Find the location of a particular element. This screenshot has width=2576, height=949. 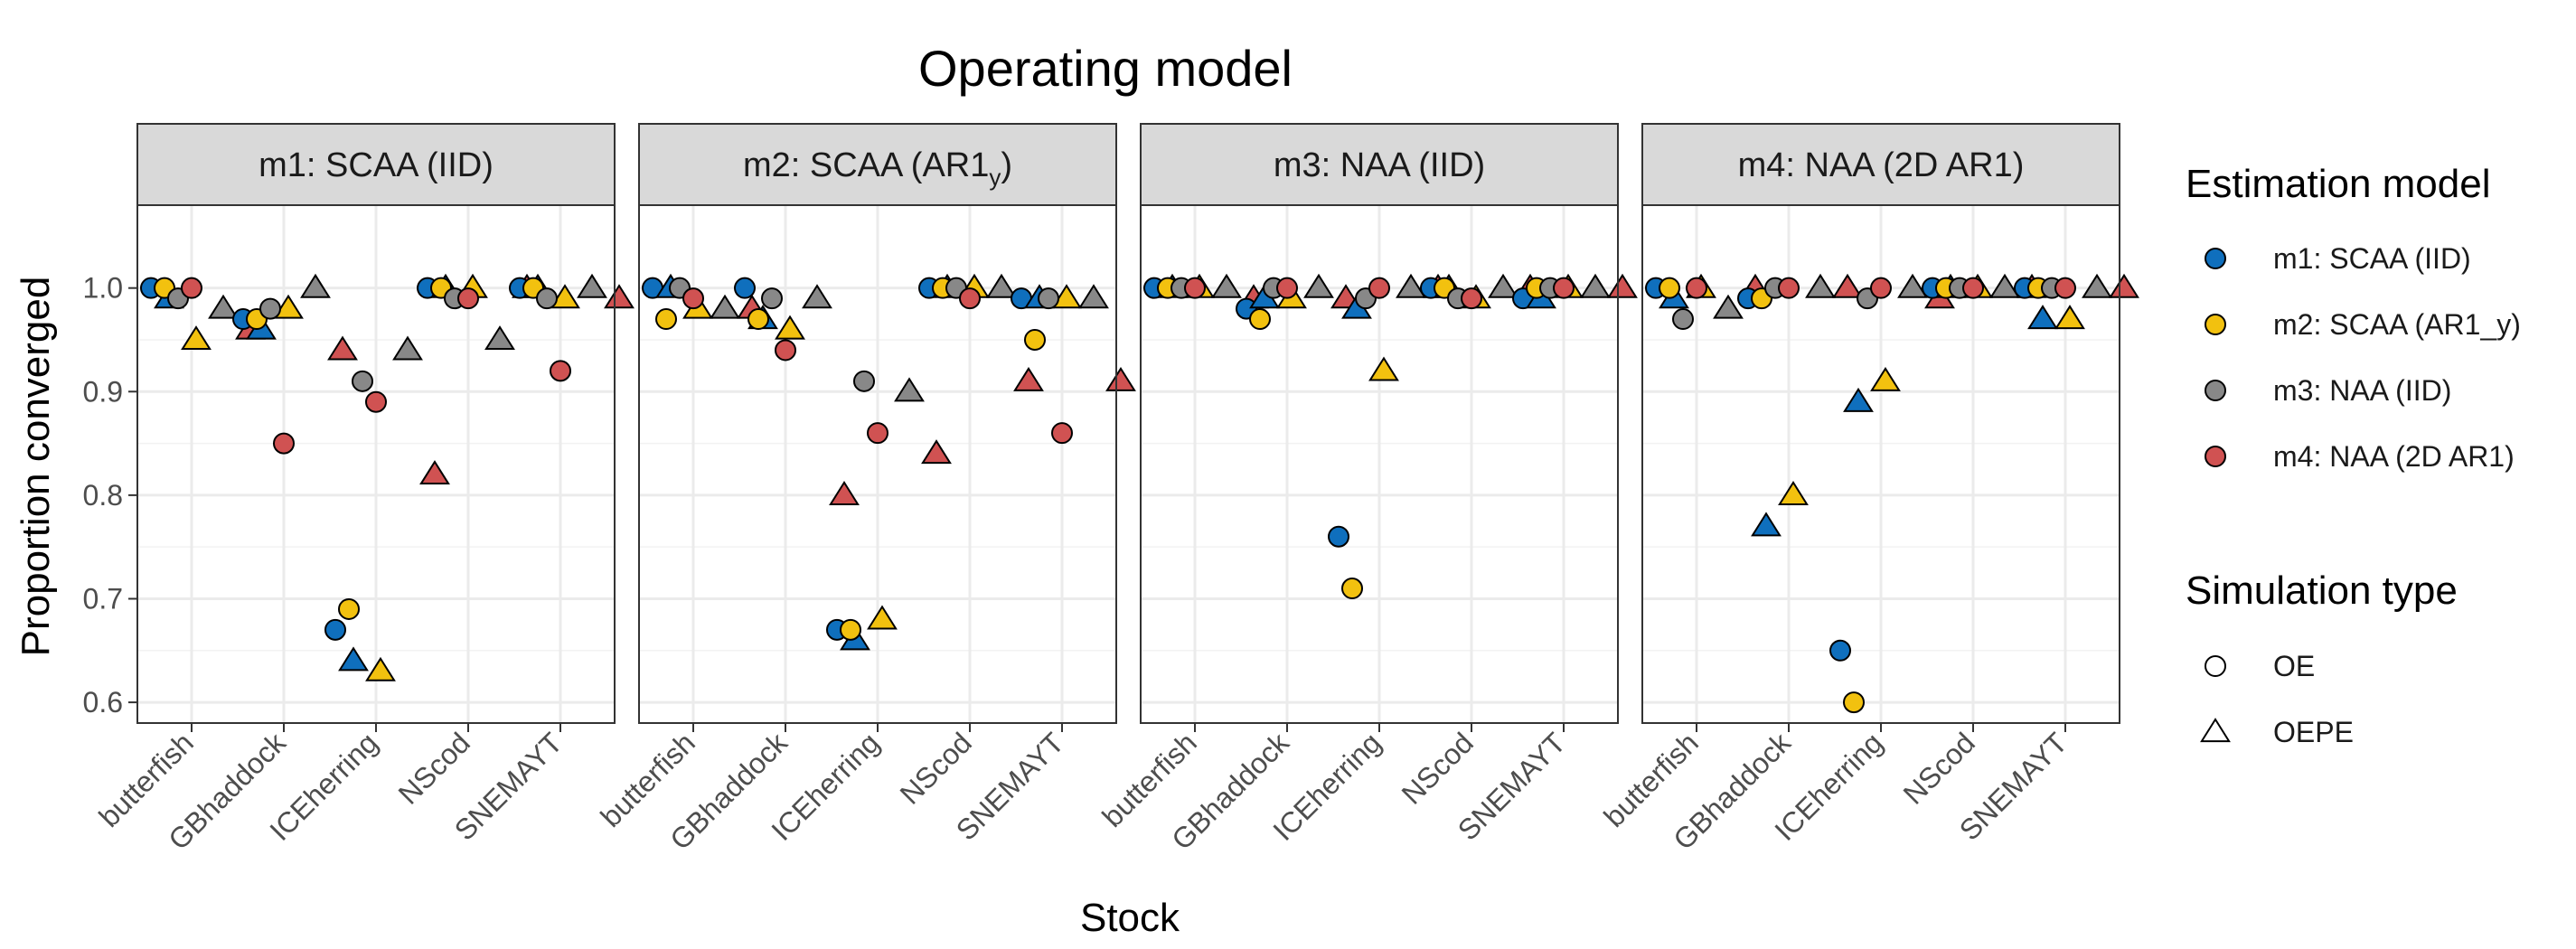

facet-label-text: m3: NAA (IID) is located at coordinates (1380, 165).